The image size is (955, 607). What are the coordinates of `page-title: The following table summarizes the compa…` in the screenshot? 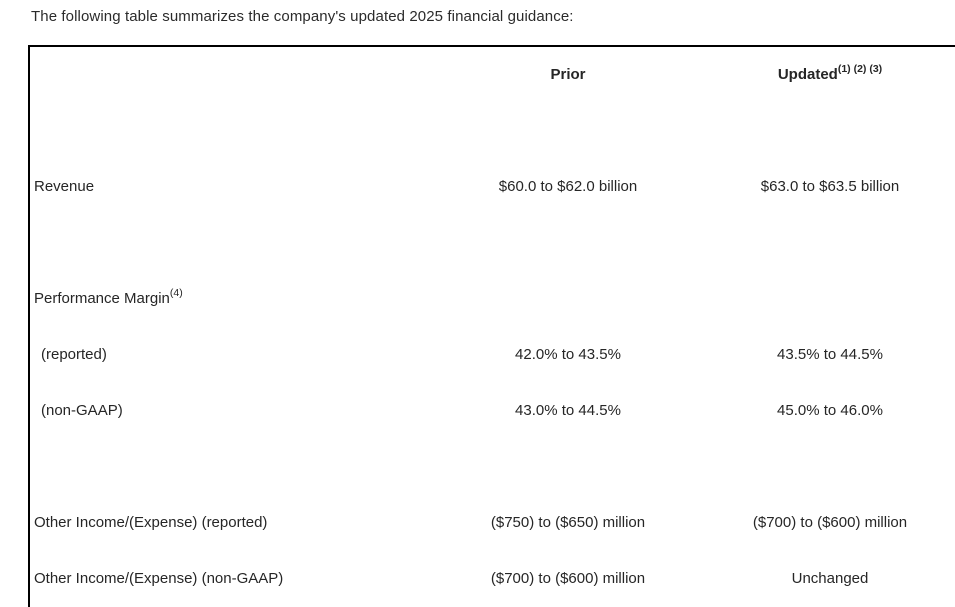 It's located at (302, 16).